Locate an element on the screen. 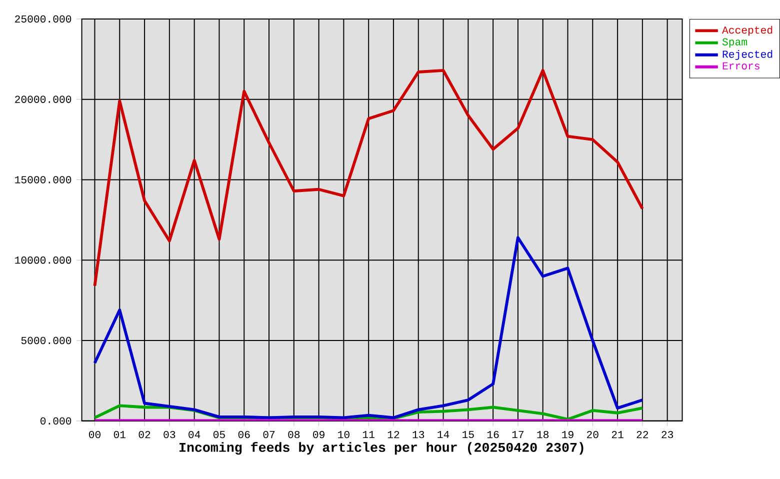 The width and height of the screenshot is (780, 479). x-tick-label: 21 is located at coordinates (618, 434).